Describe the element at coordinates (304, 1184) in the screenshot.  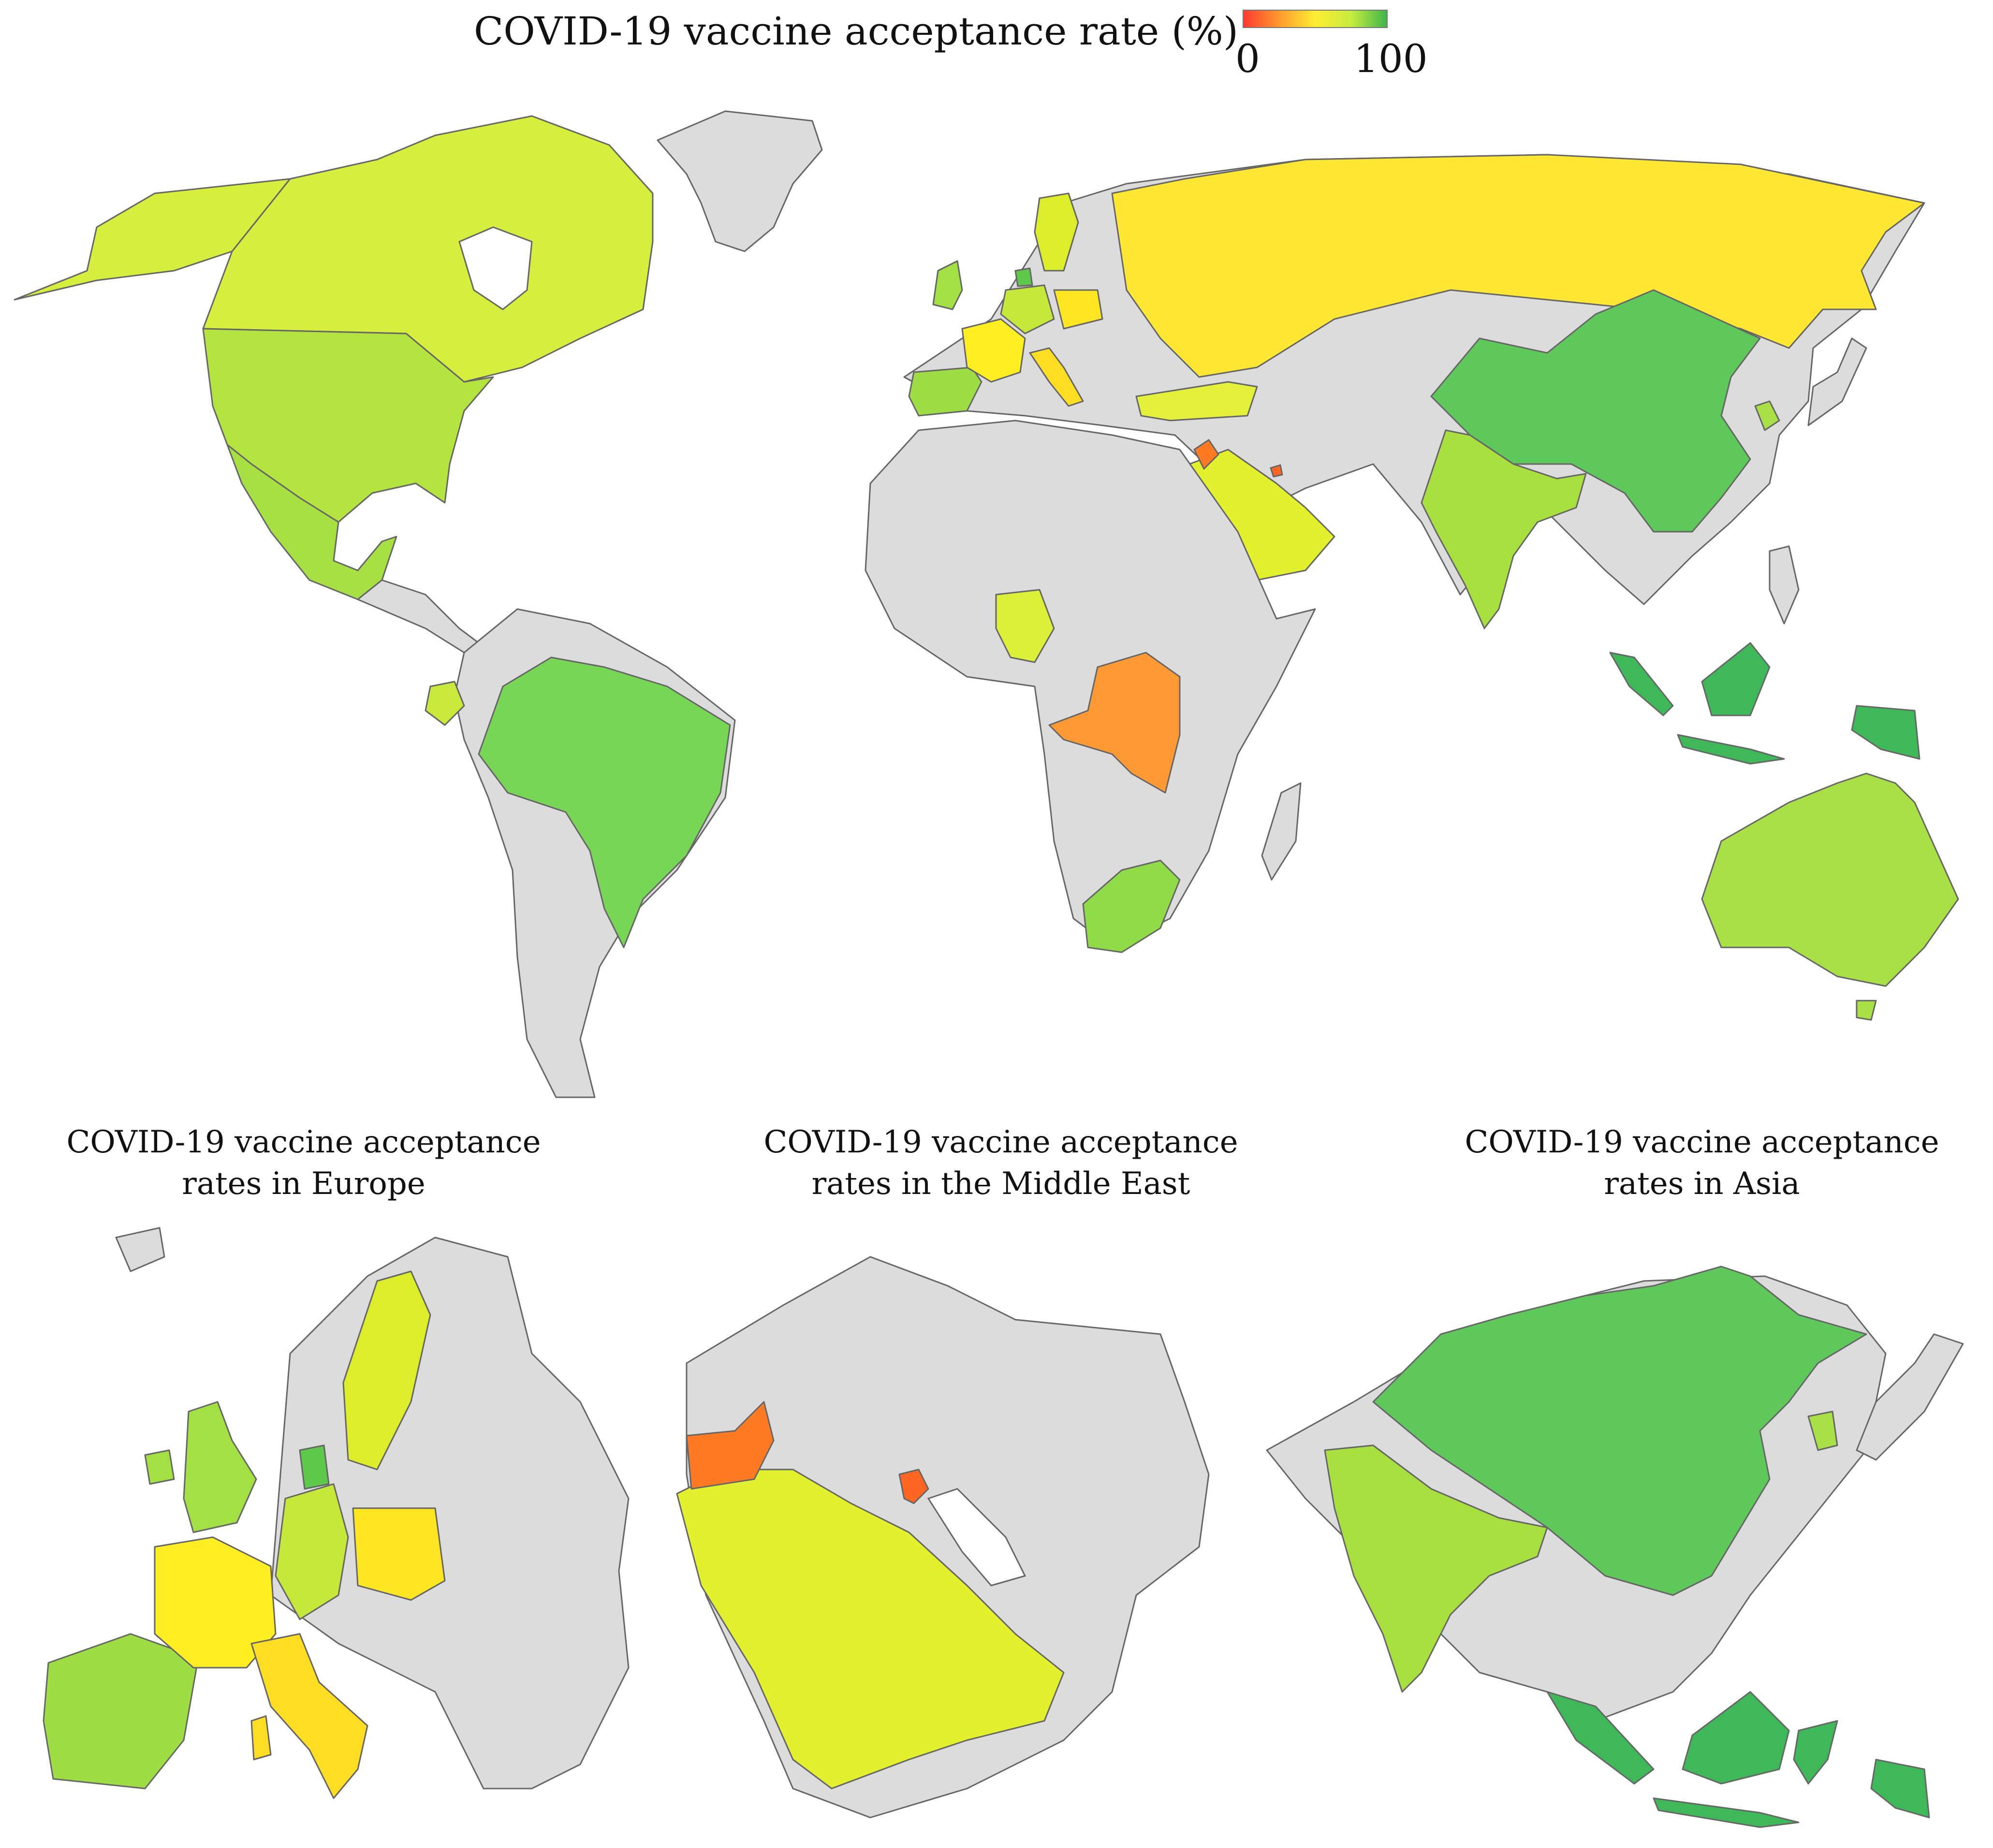
I see `europe-title-line2: rates in Europe` at that location.